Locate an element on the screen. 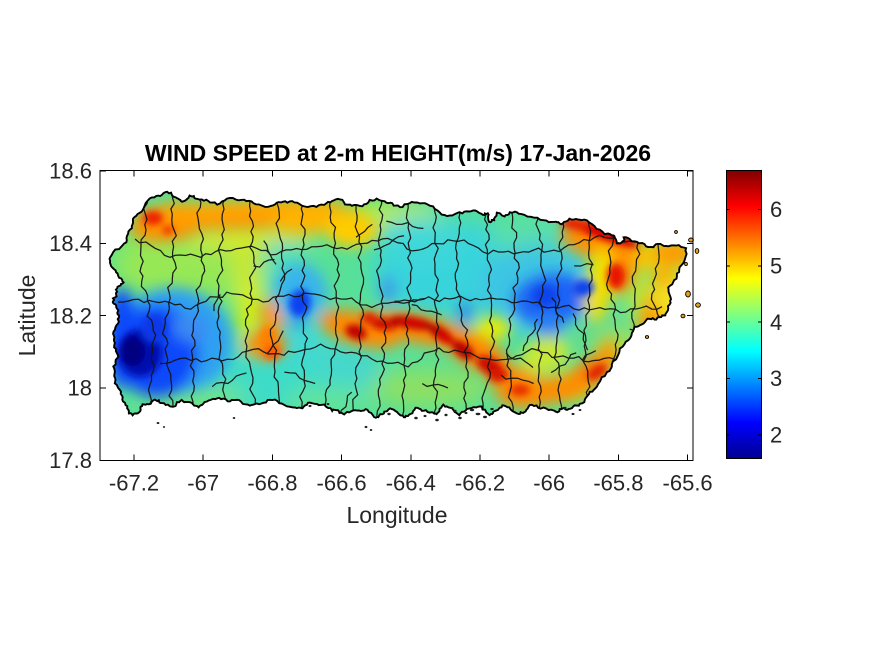 The image size is (875, 656). svg-text: -65.6 is located at coordinates (688, 483).